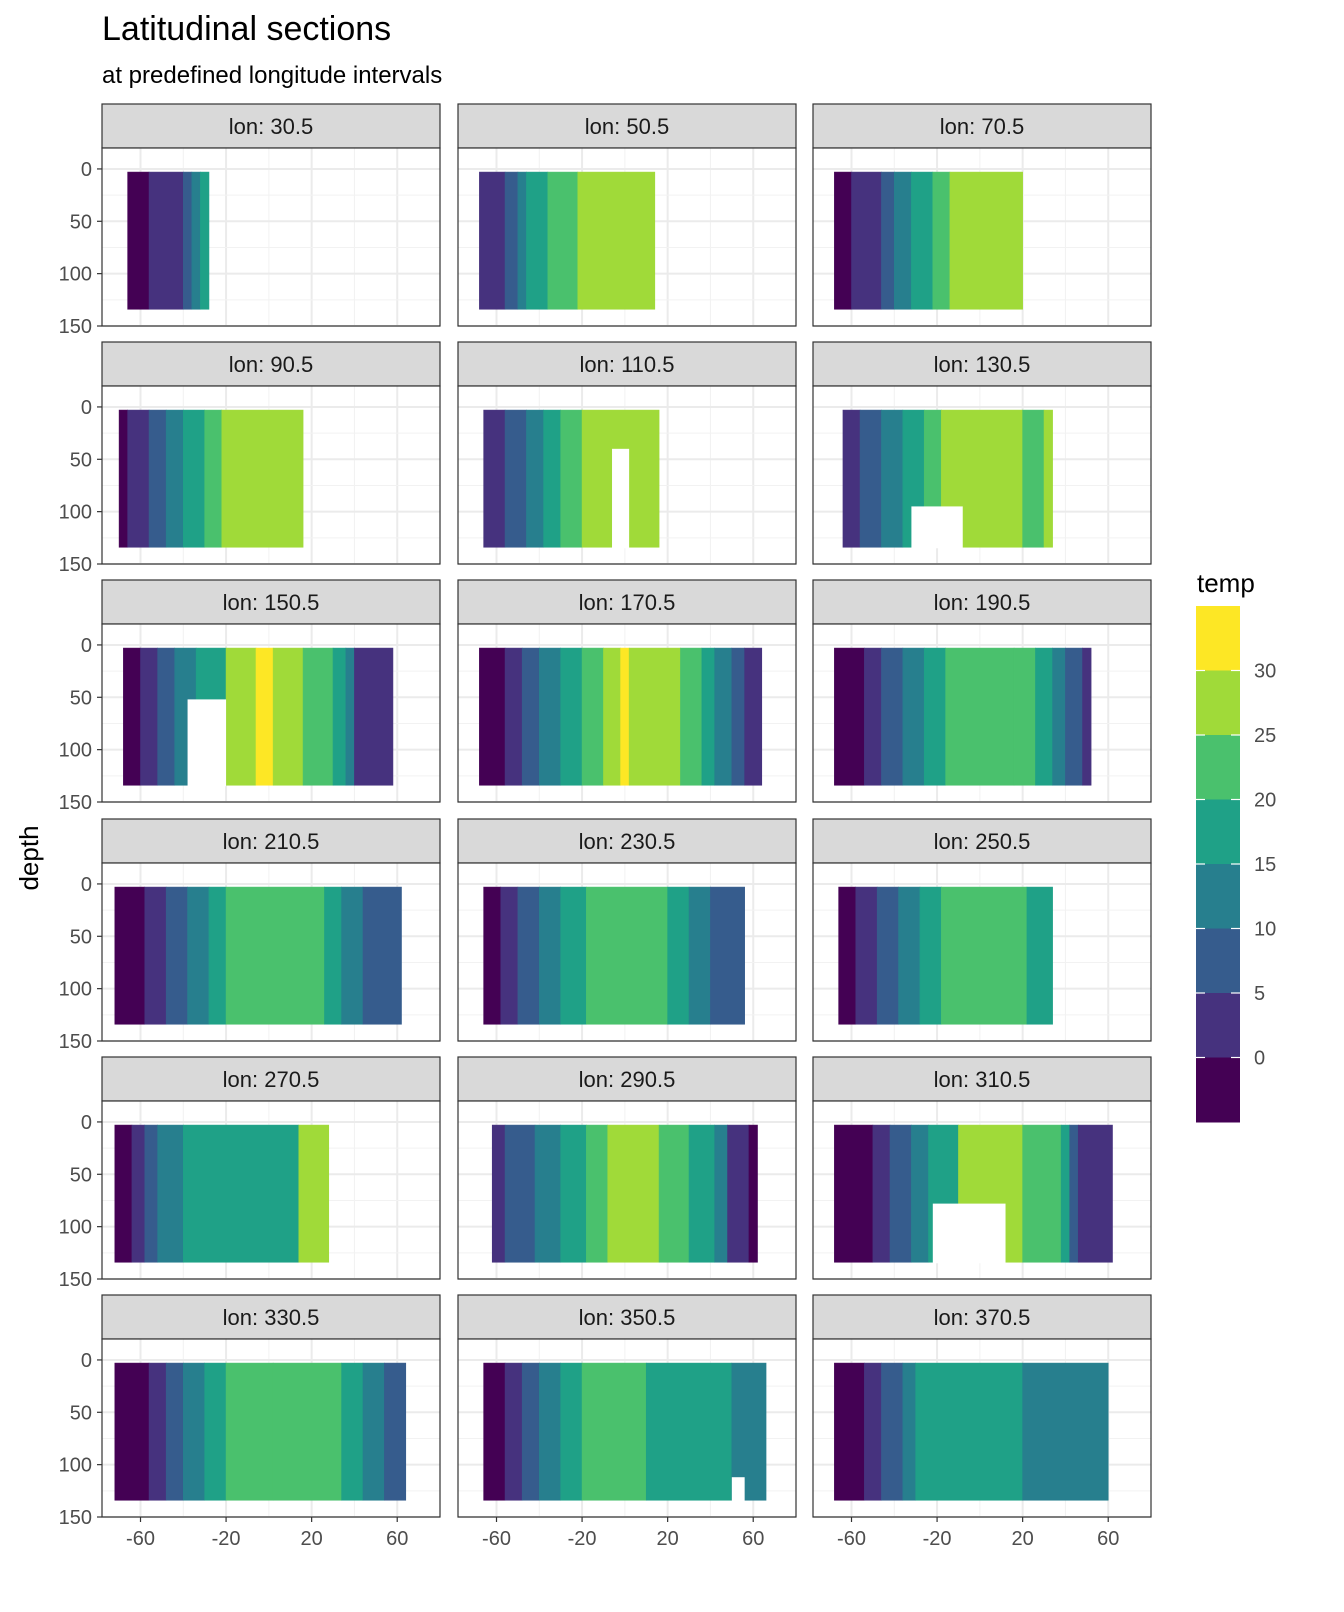 The image size is (1344, 1612). What do you see at coordinates (86, 170) in the screenshot?
I see `y-tick-label: 0` at bounding box center [86, 170].